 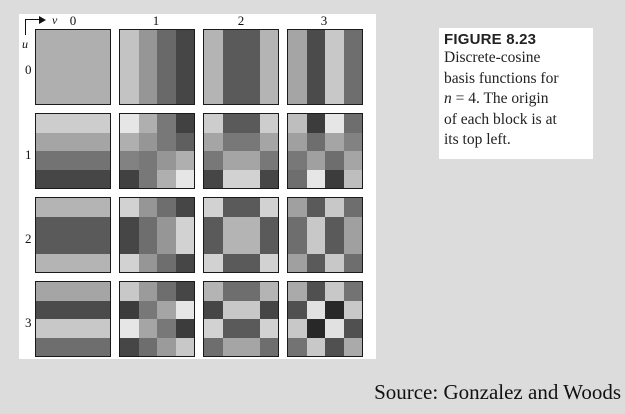 I want to click on caption-line-4: of each block is at, so click(x=500, y=119).